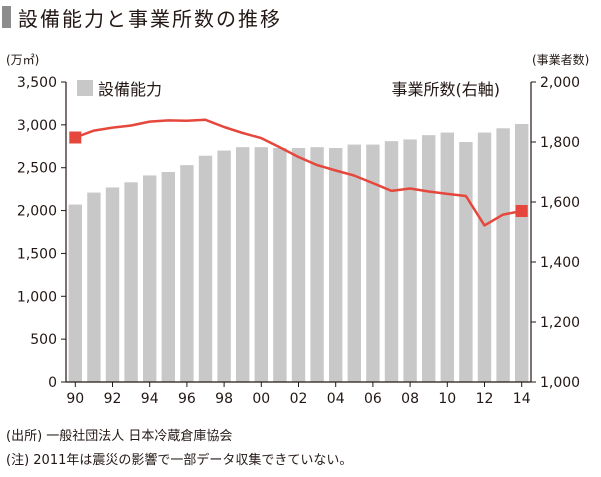 The height and width of the screenshot is (477, 601). Describe the element at coordinates (522, 399) in the screenshot. I see `x-tick-label: 14` at that location.